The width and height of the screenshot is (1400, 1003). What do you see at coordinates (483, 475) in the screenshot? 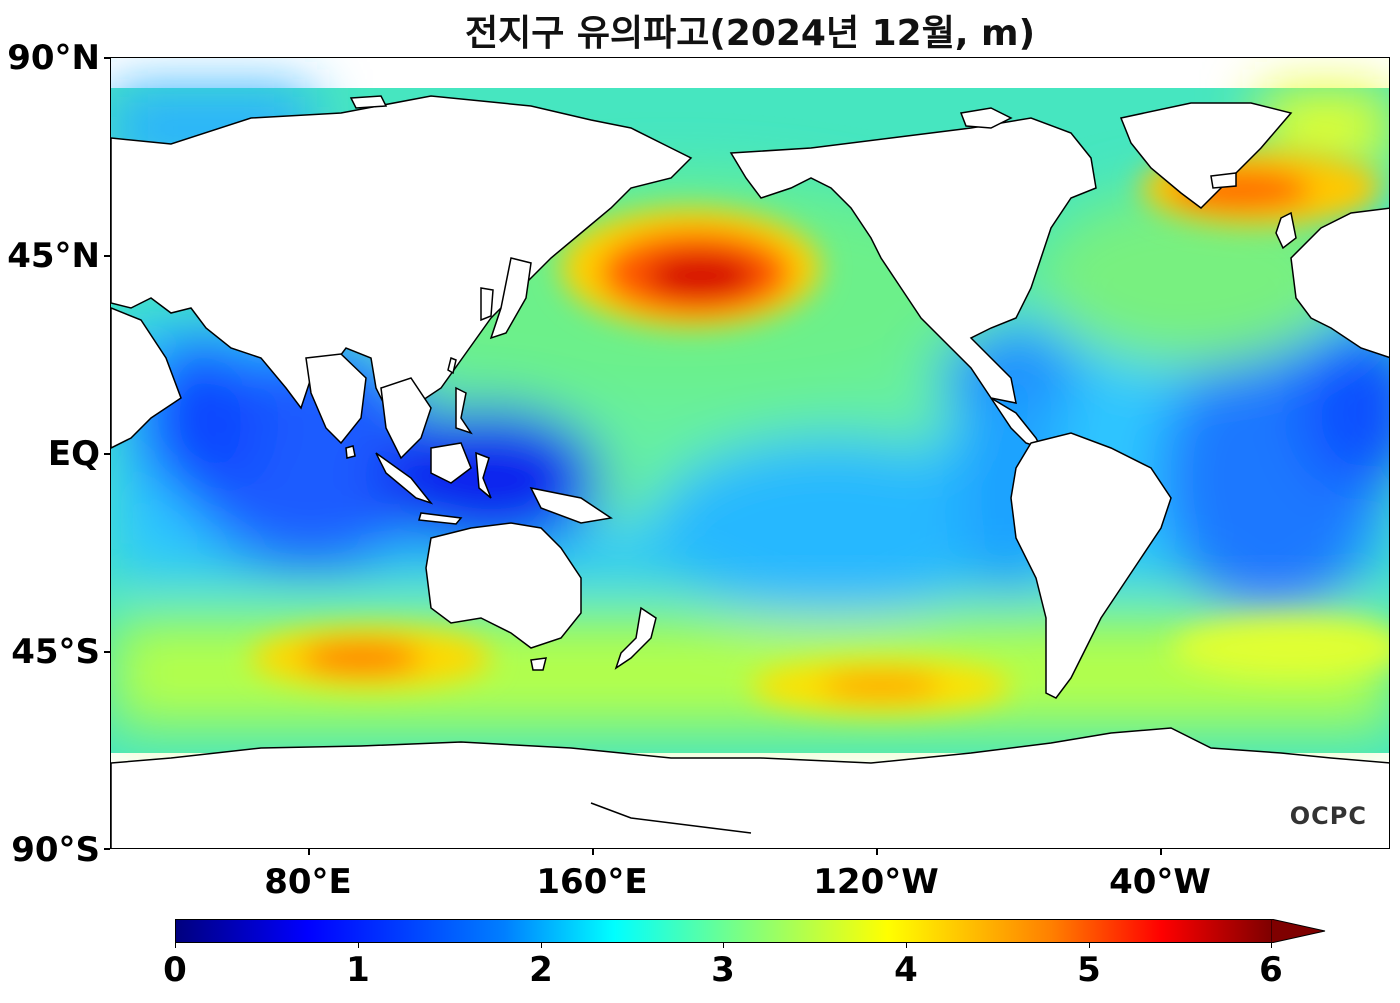
I see `sulawesi` at bounding box center [483, 475].